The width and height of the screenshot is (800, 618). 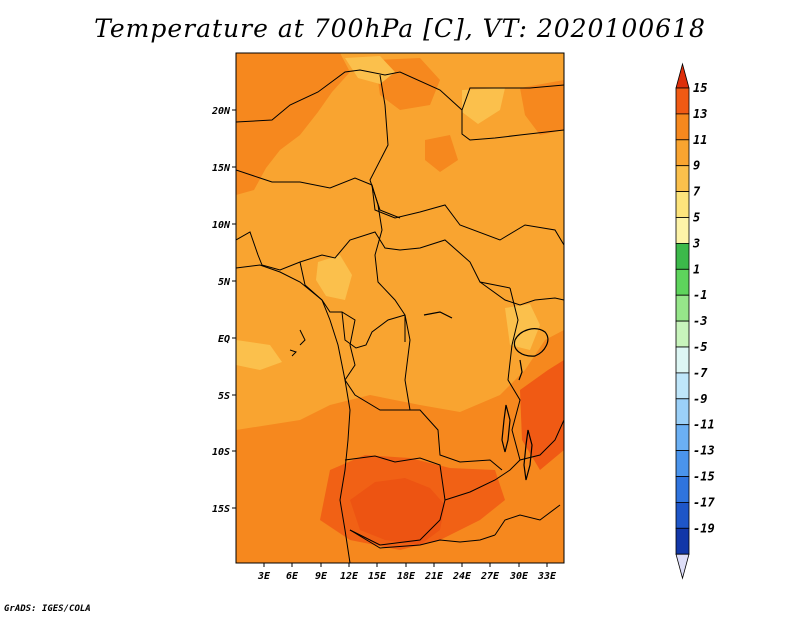 What do you see at coordinates (293, 124) in the screenshot?
I see `shade-11-13-northwest` at bounding box center [293, 124].